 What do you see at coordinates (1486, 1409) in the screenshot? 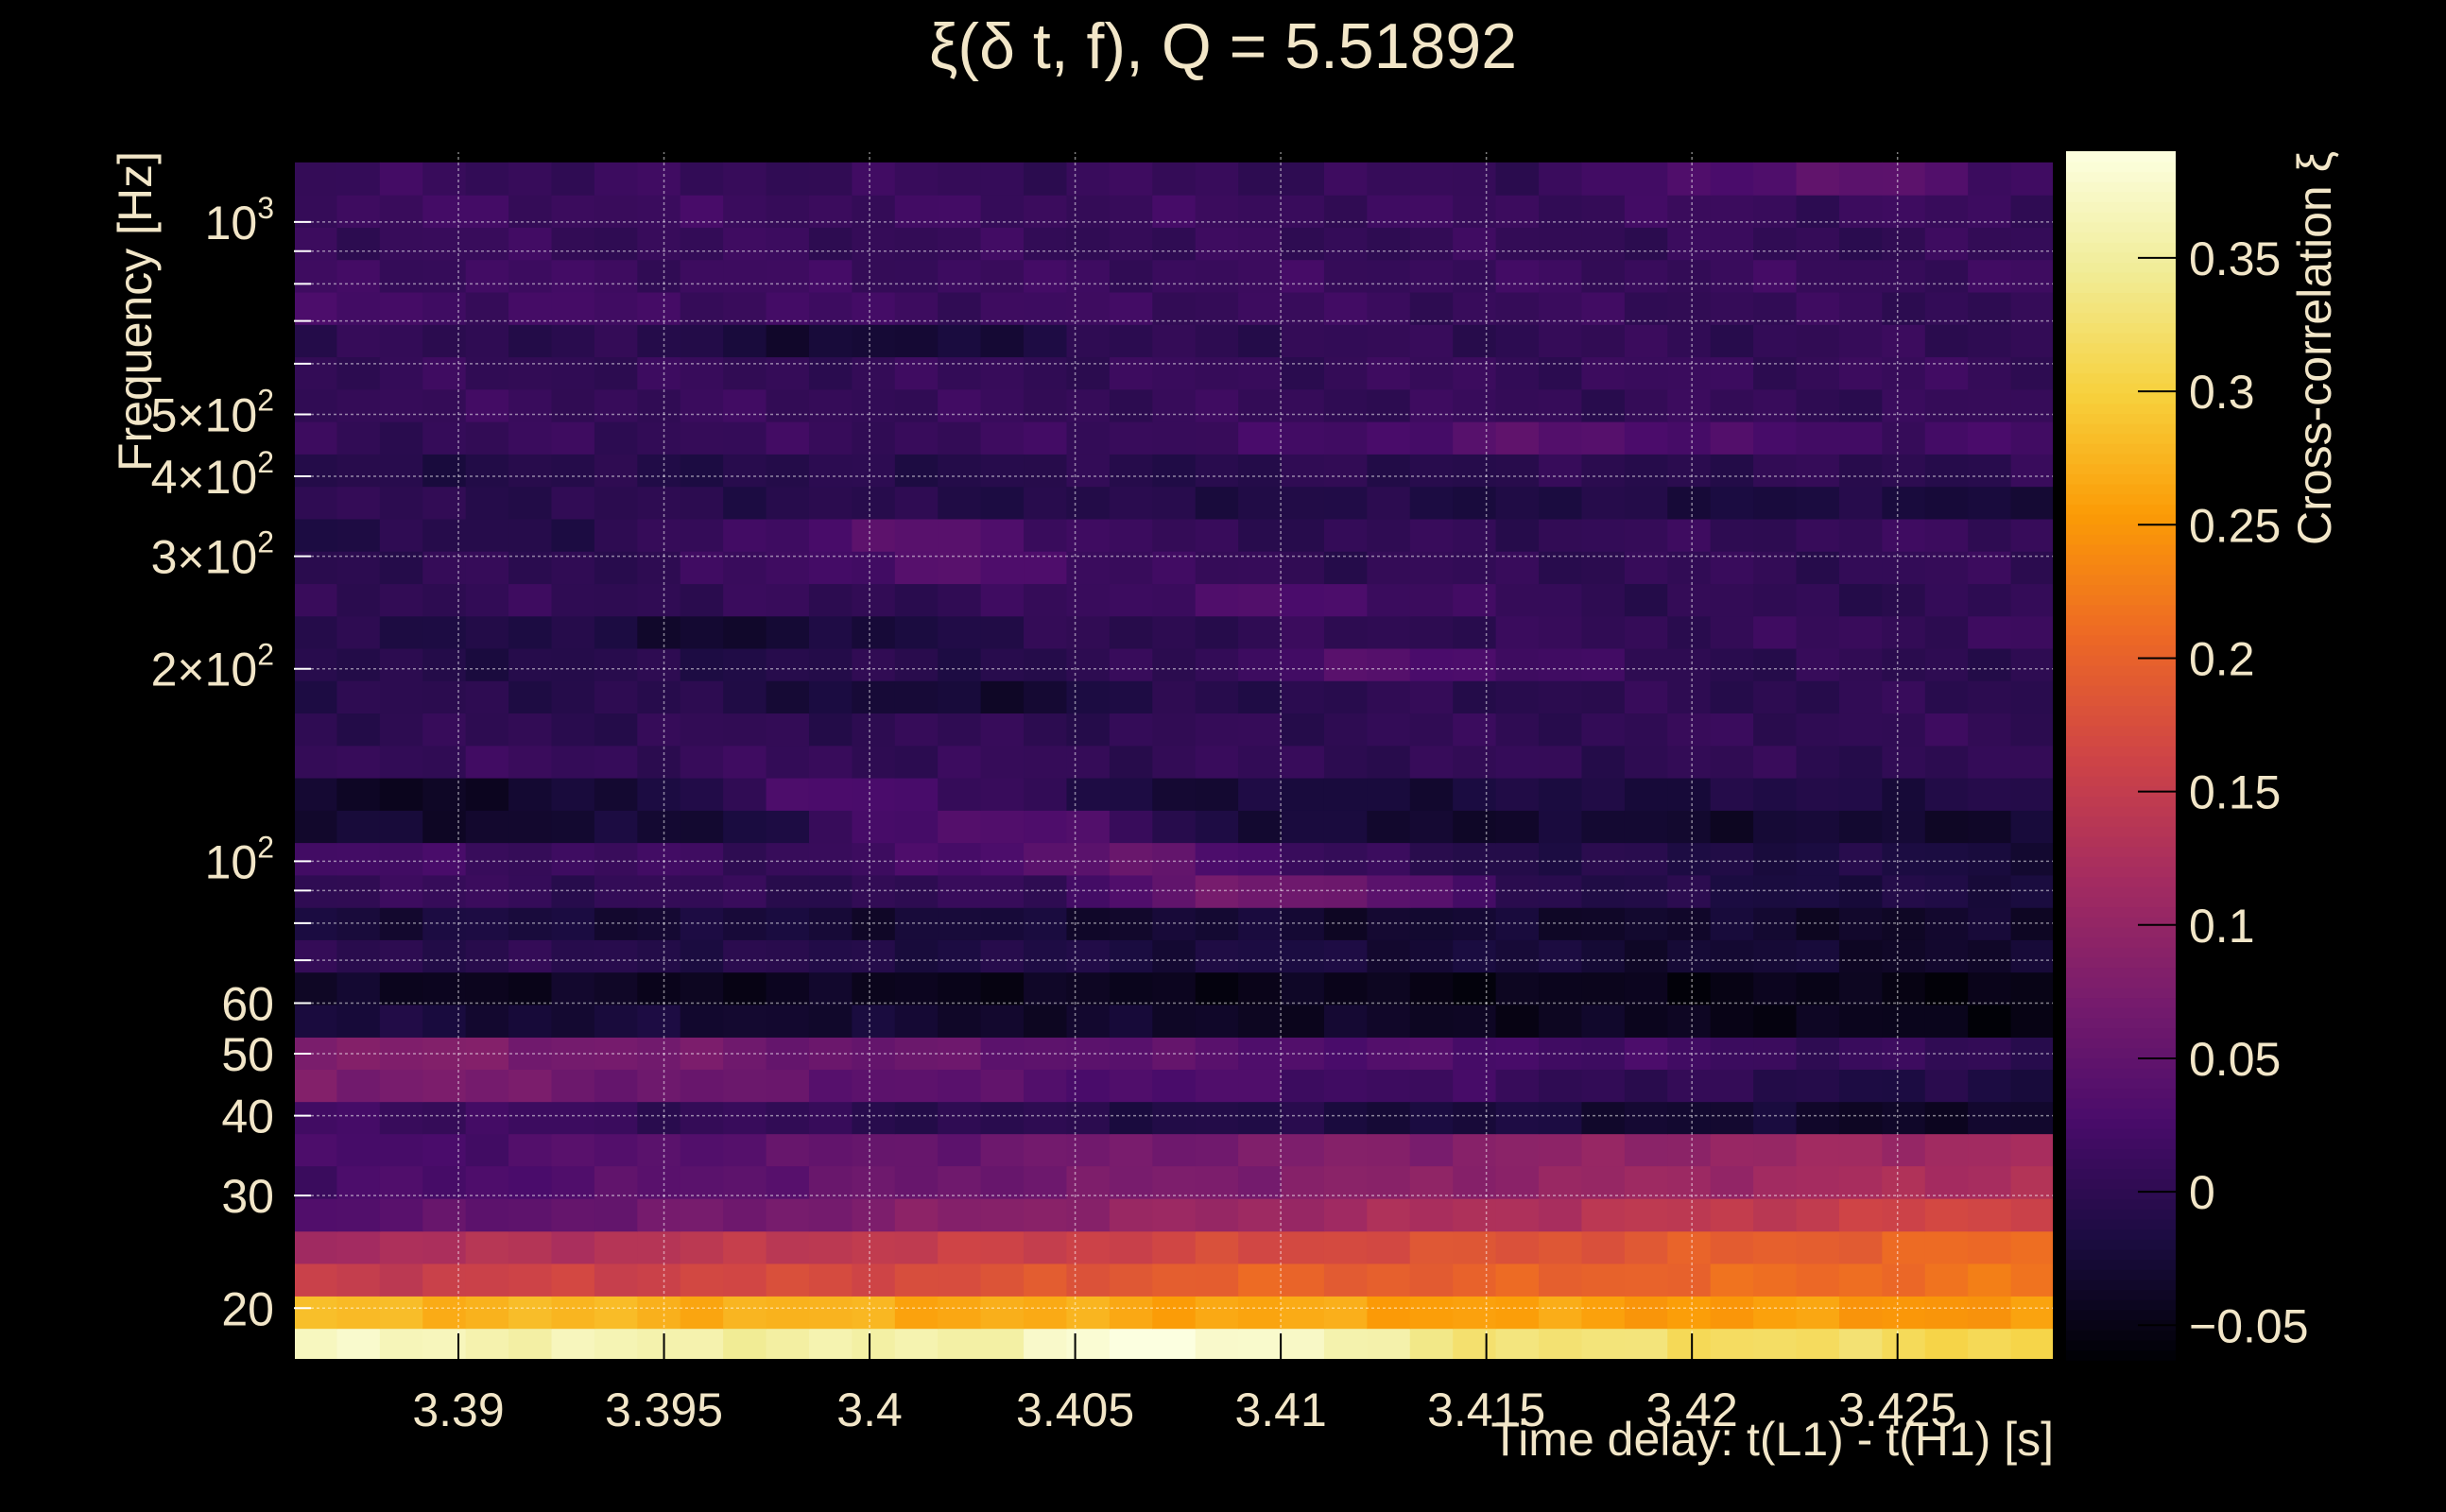
I see `x-tick-label: 3.415` at bounding box center [1486, 1409].